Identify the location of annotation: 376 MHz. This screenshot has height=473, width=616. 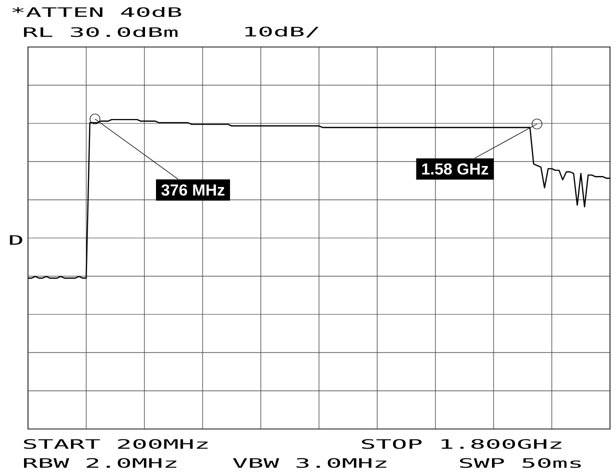
(192, 190).